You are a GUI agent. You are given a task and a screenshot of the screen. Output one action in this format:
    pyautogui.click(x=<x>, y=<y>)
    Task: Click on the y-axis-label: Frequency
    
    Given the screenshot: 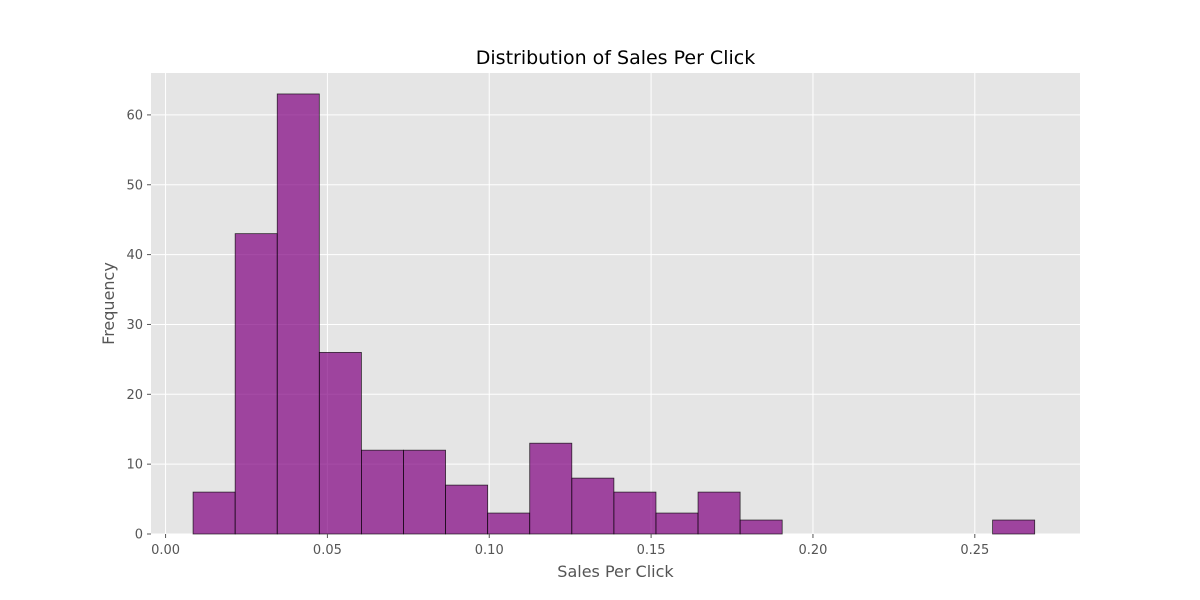 What is the action you would take?
    pyautogui.click(x=108, y=303)
    